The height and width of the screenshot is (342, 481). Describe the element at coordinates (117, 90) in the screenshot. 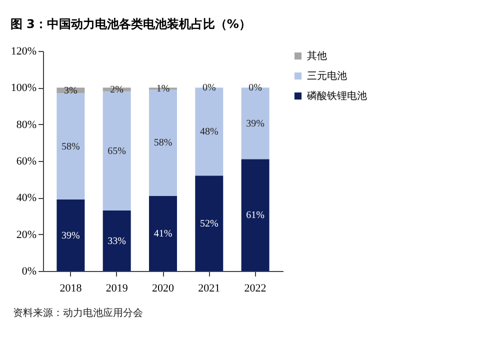

I see `data-label: 2%` at that location.